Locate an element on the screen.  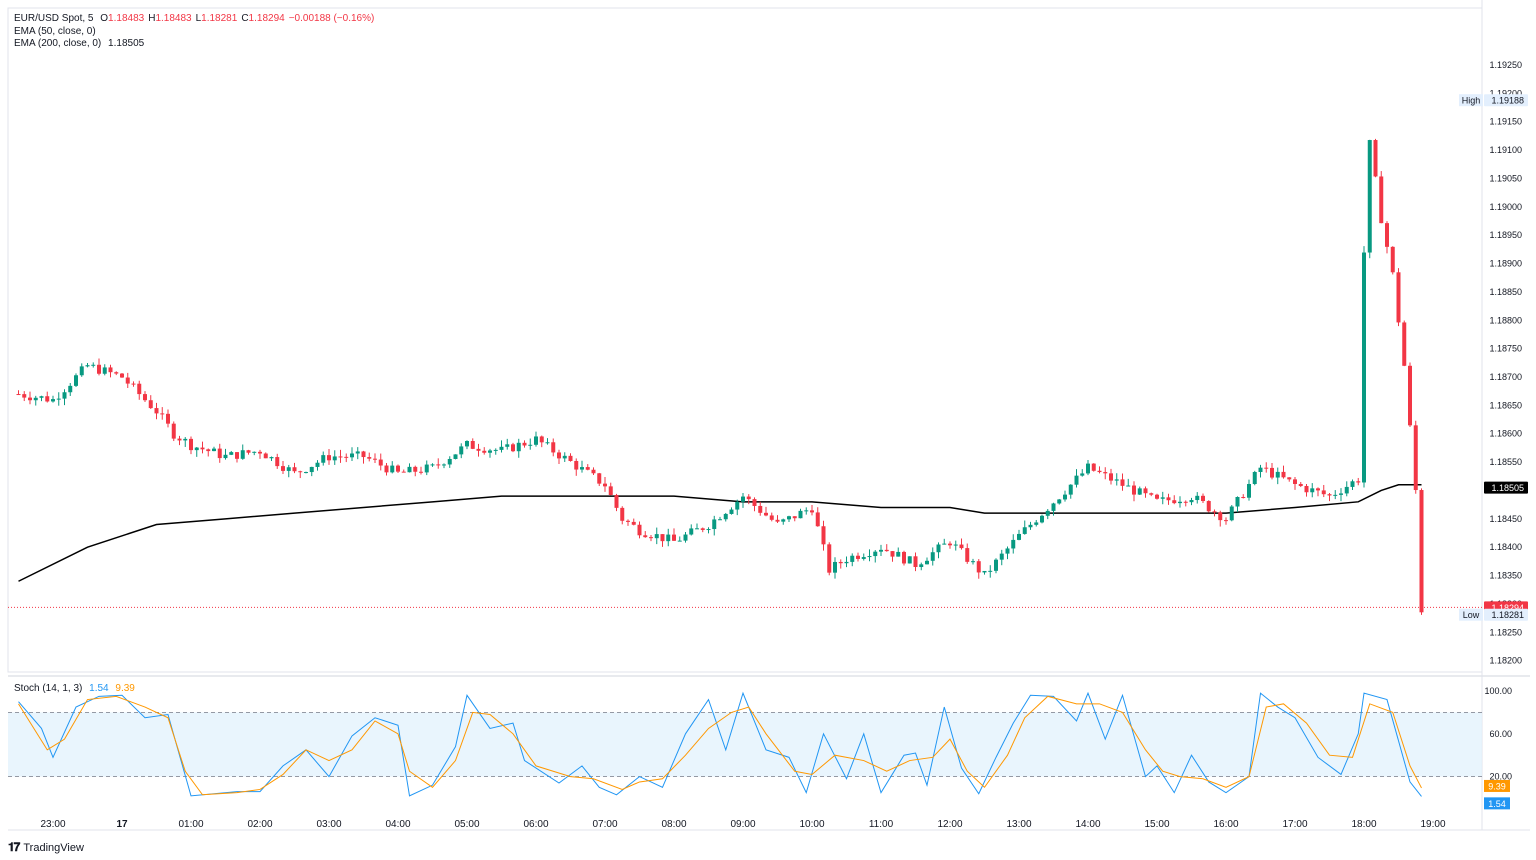
ema-value-badge-bg is located at coordinates (1506, 487).